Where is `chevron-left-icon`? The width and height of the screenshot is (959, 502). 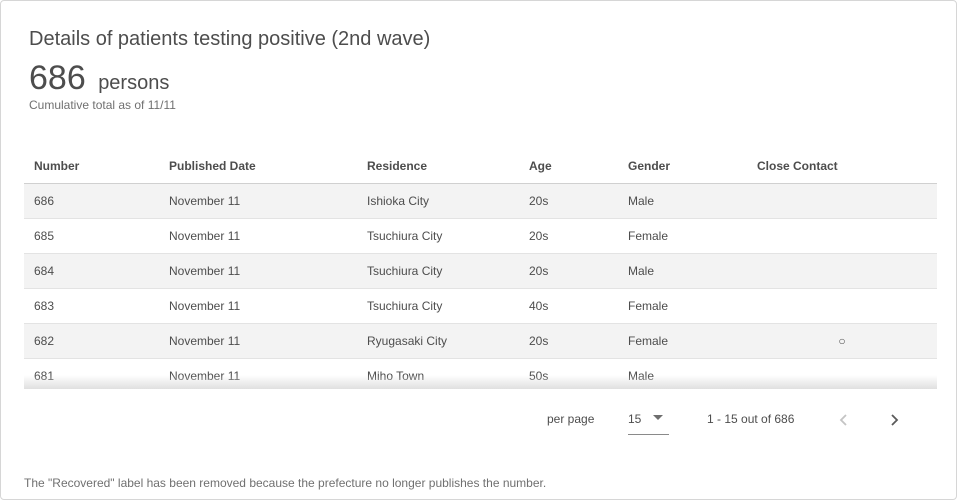 chevron-left-icon is located at coordinates (843, 420).